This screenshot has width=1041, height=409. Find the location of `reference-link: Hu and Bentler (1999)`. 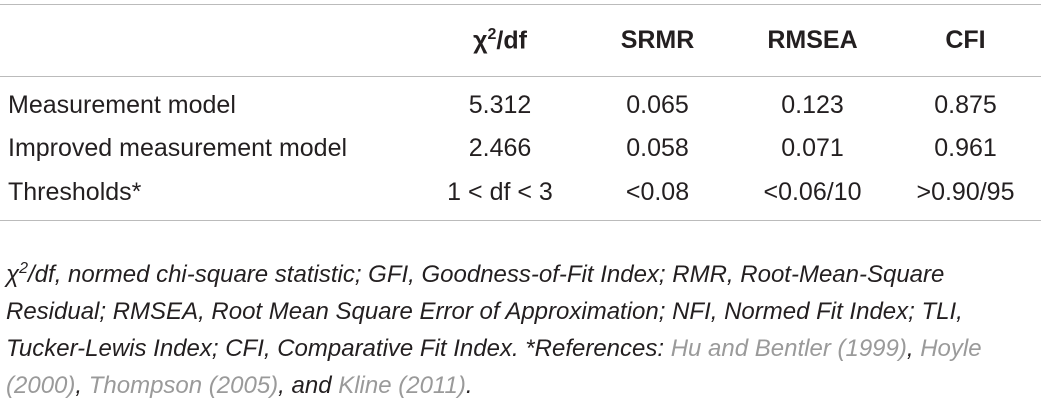

reference-link: Hu and Bentler (1999) is located at coordinates (788, 348).